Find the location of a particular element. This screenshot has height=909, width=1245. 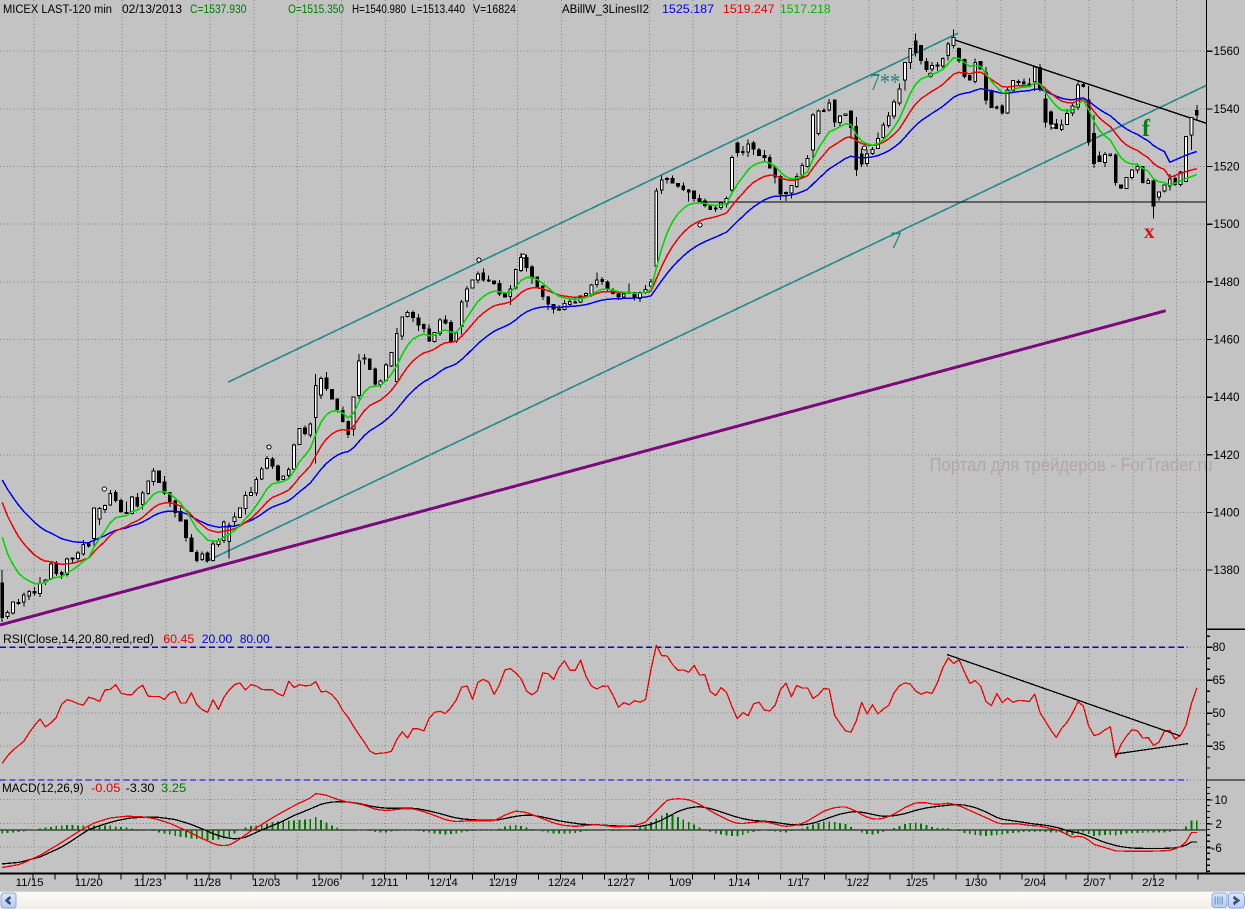

svg-text: 65 is located at coordinates (1219, 681).